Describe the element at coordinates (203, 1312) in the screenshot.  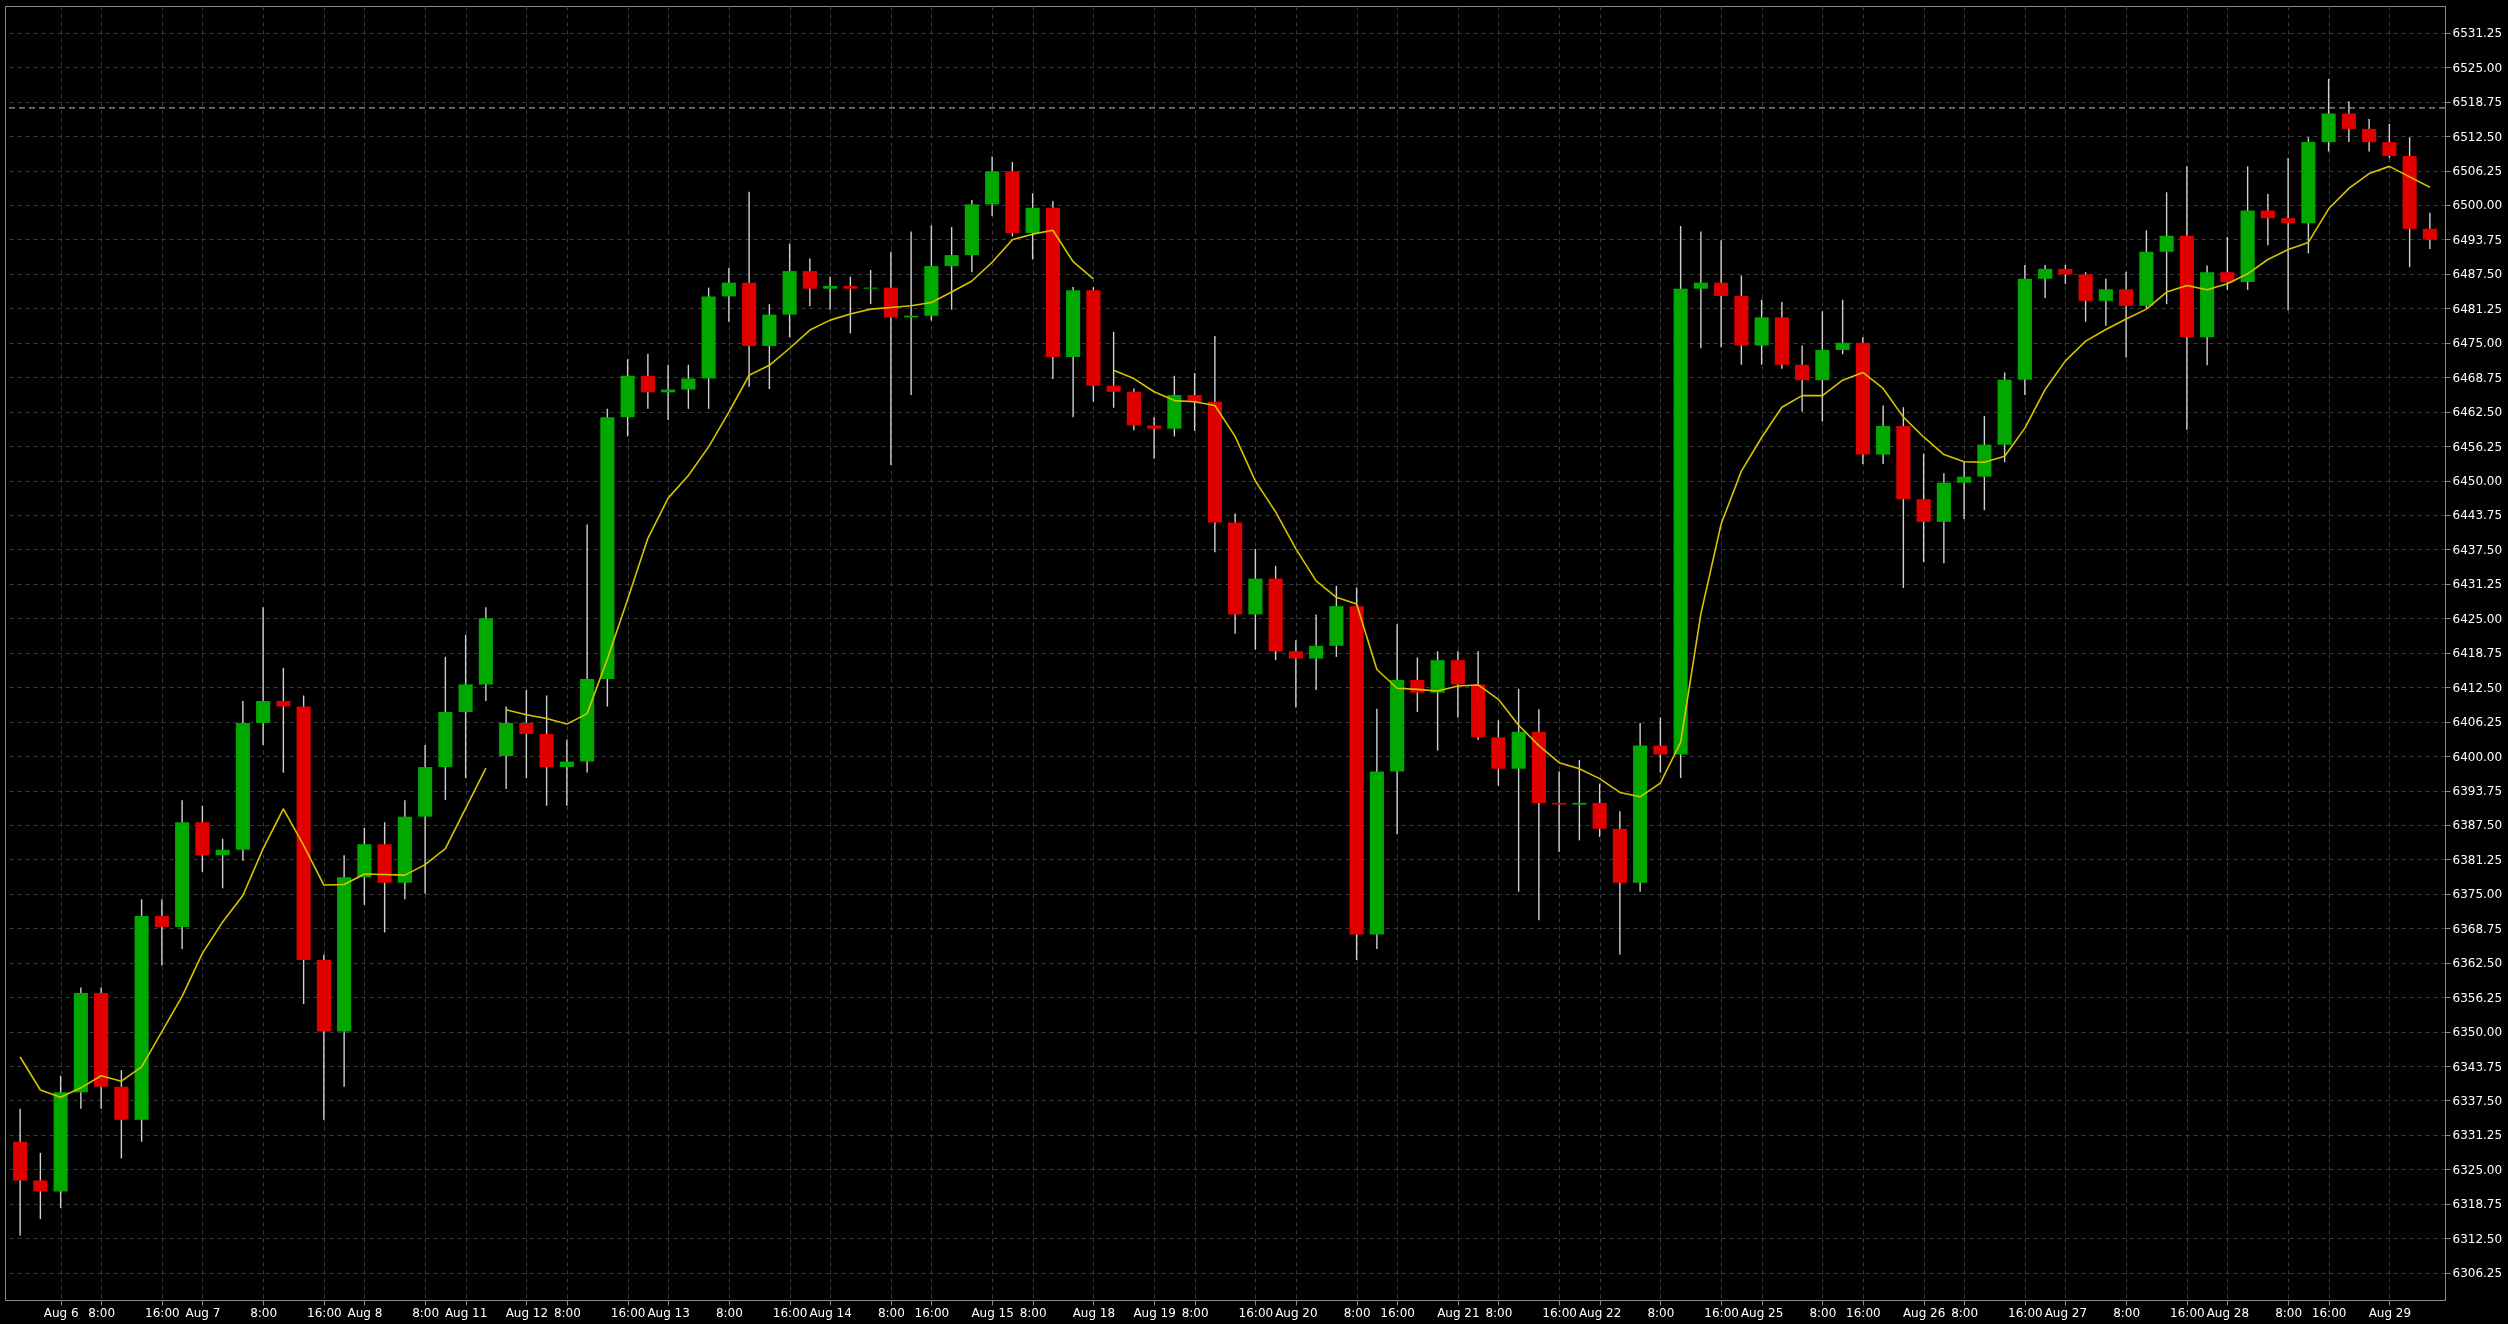
I see `x-tick-label: Aug 7` at that location.